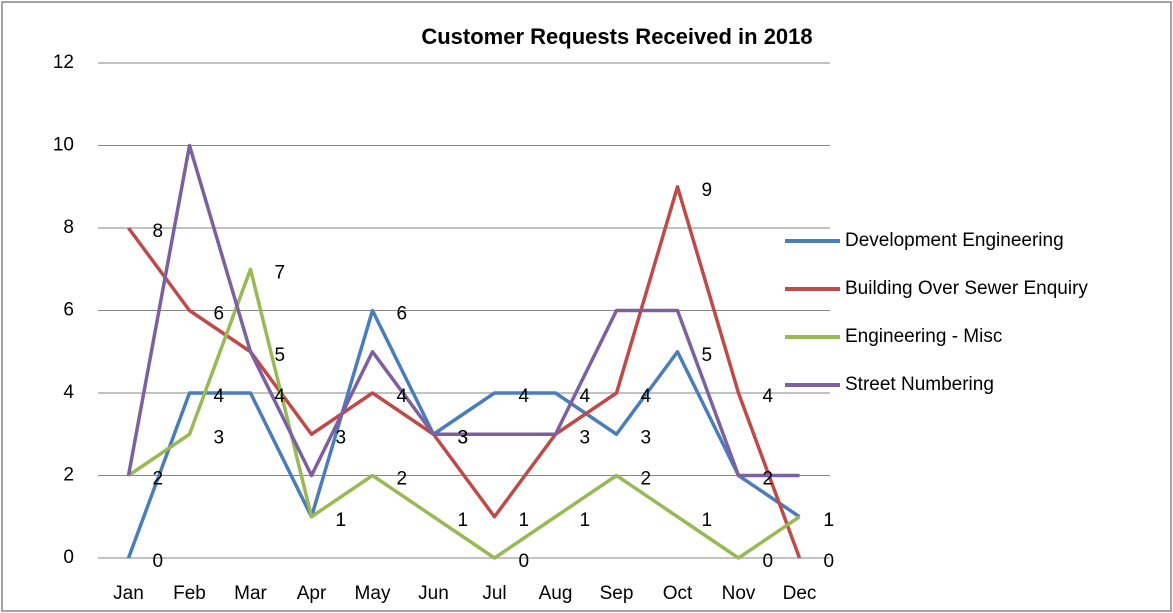 This screenshot has width=1173, height=613. What do you see at coordinates (250, 593) in the screenshot?
I see `x-tick-label: Mar` at bounding box center [250, 593].